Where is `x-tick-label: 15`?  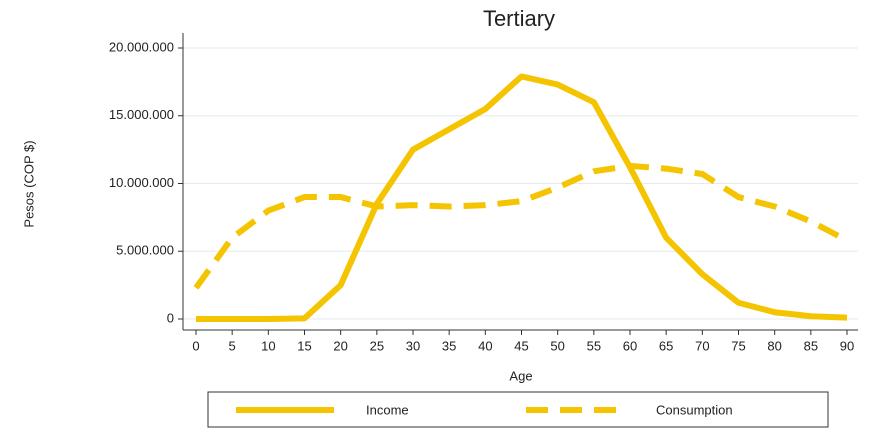 x-tick-label: 15 is located at coordinates (304, 345).